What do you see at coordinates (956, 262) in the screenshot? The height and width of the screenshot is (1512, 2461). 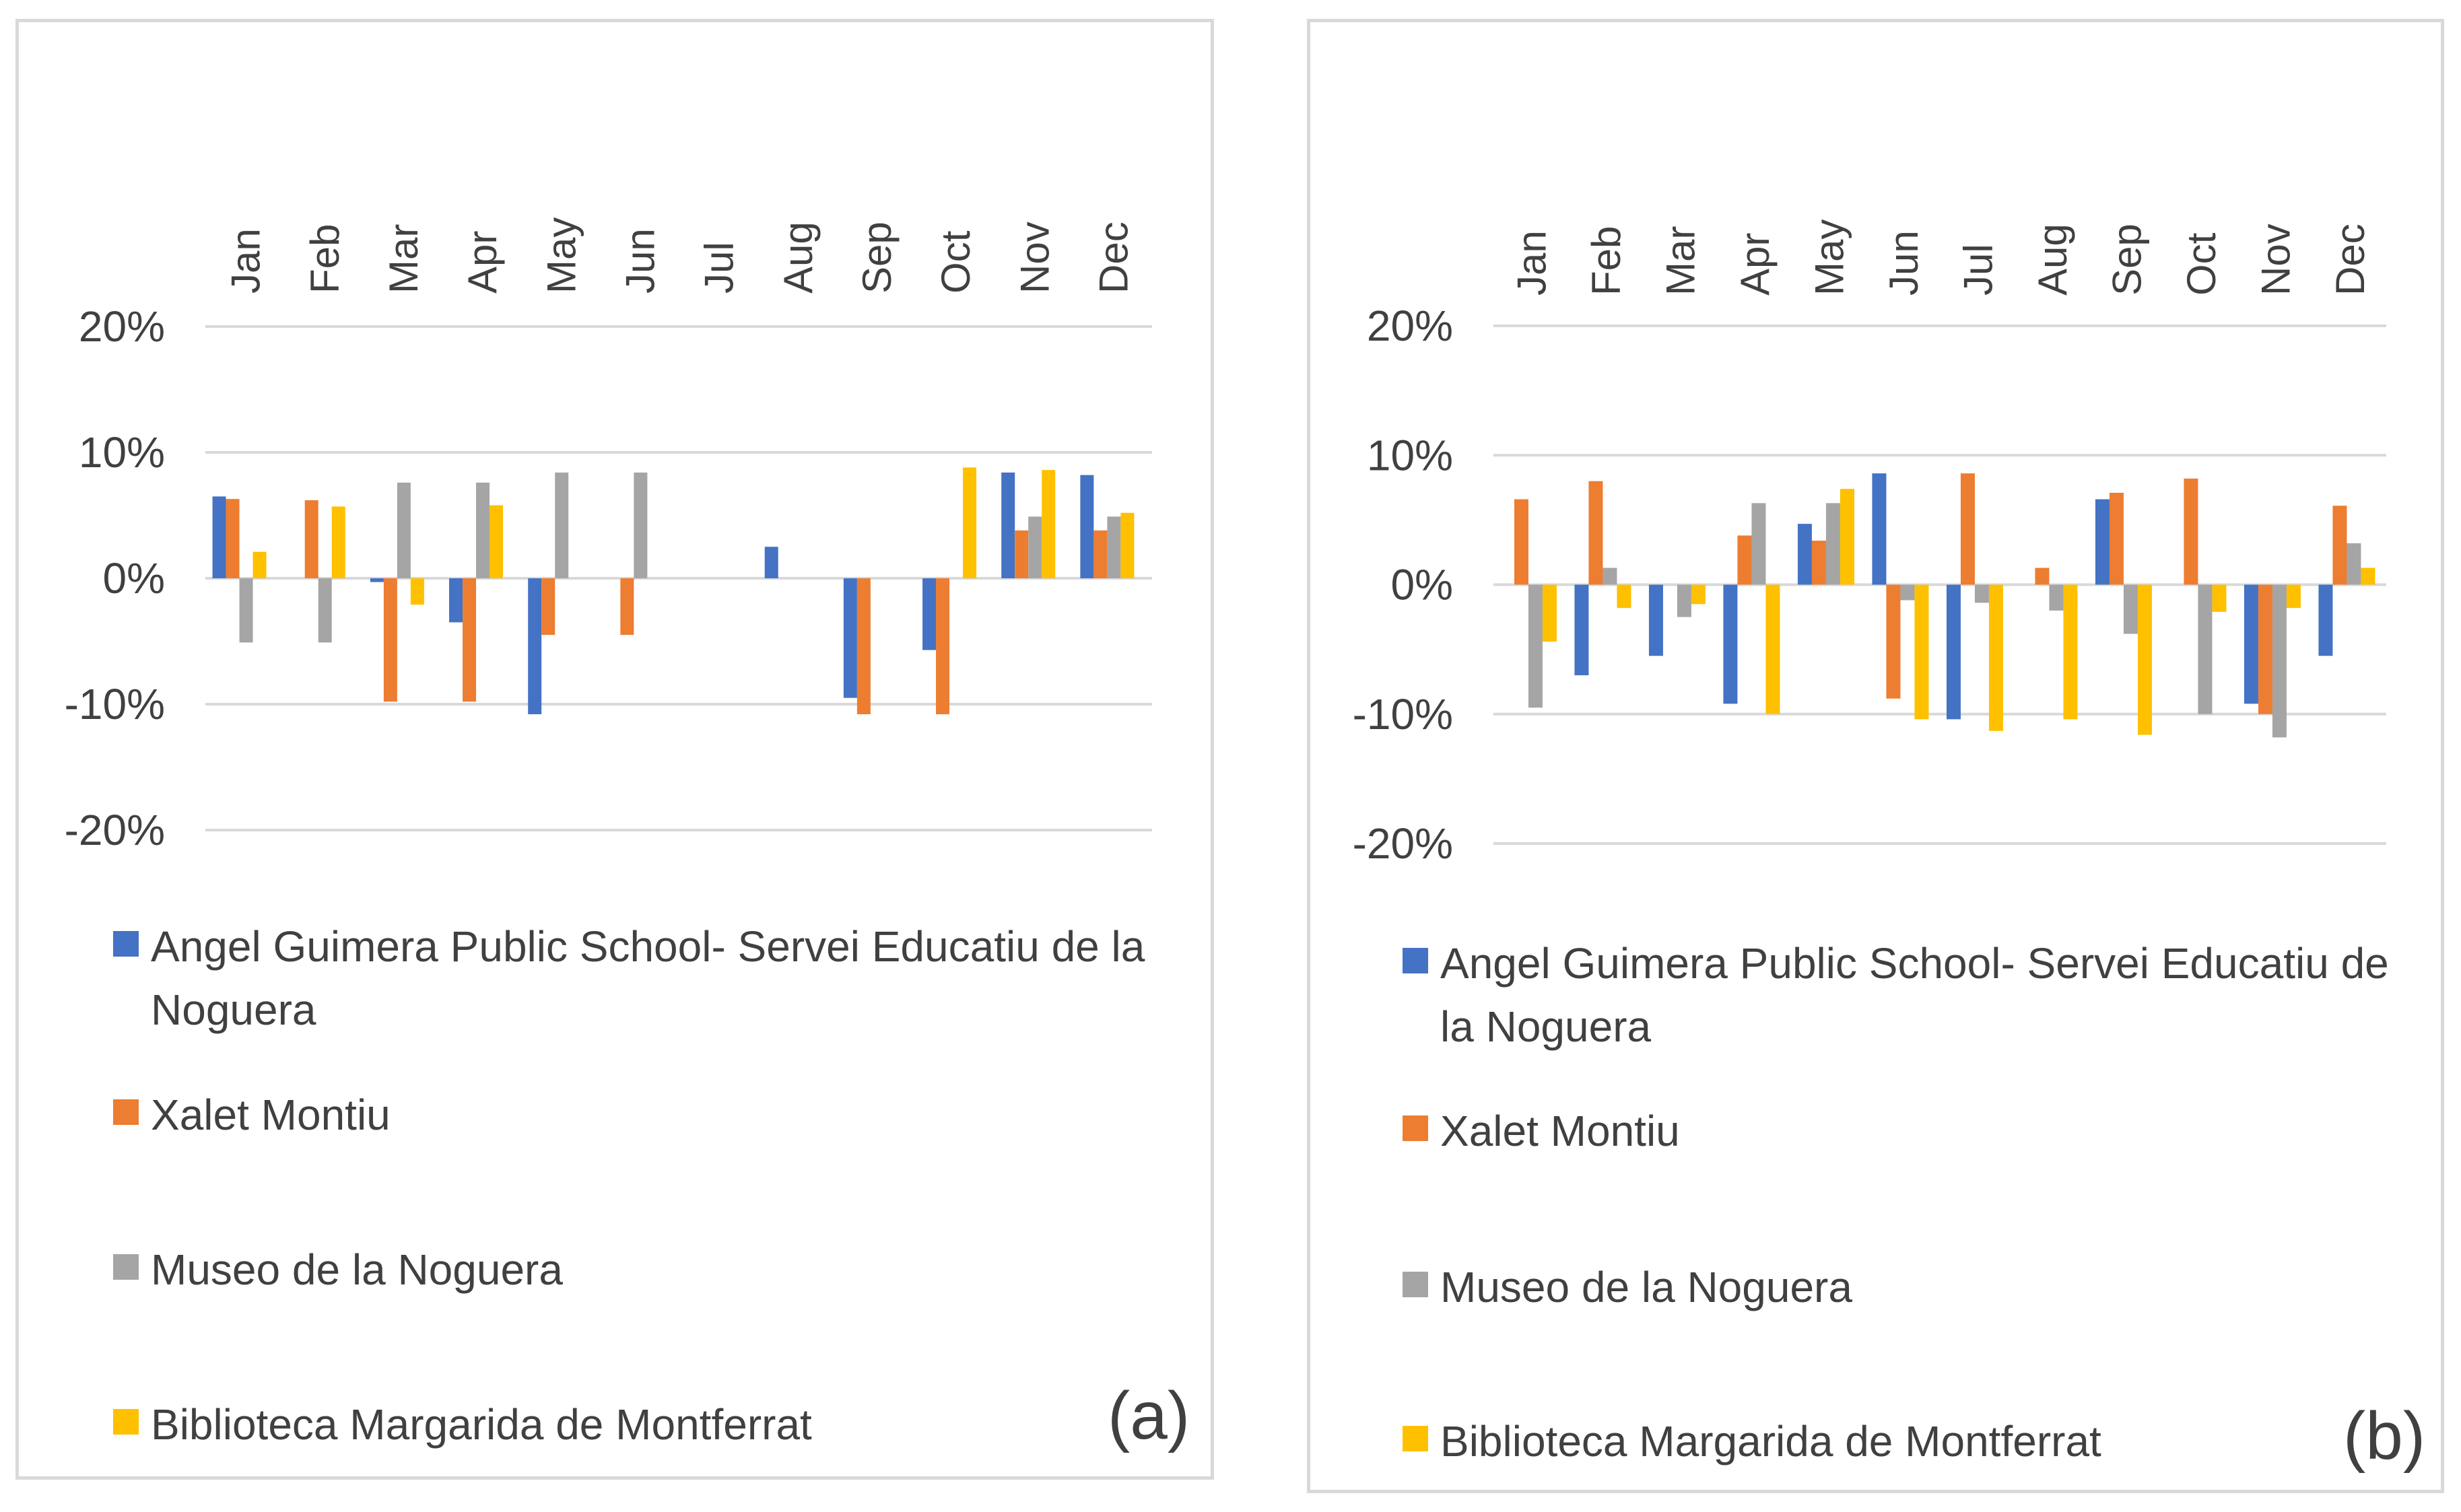 I see `x-tick-label: Oct` at bounding box center [956, 262].